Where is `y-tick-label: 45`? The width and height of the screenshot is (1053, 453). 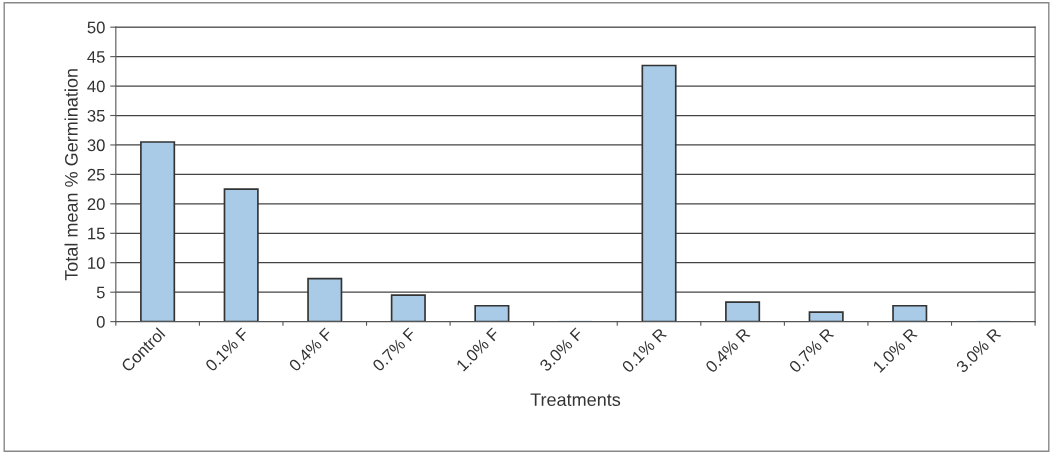 y-tick-label: 45 is located at coordinates (96, 57).